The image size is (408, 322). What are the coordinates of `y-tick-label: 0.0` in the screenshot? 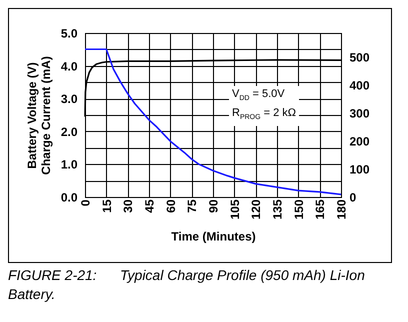 It's located at (69, 197).